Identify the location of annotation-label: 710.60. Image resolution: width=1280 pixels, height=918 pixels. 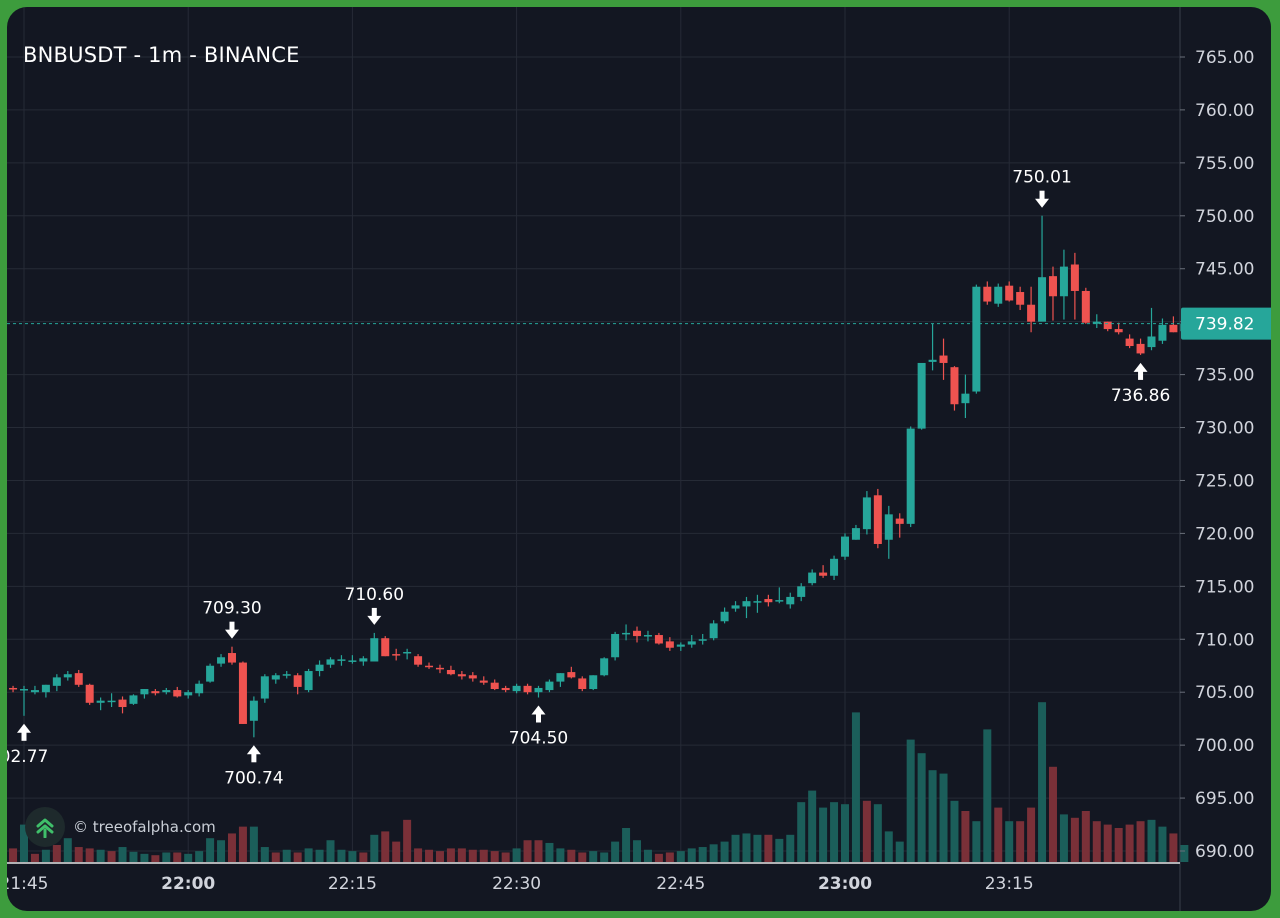
(374, 595).